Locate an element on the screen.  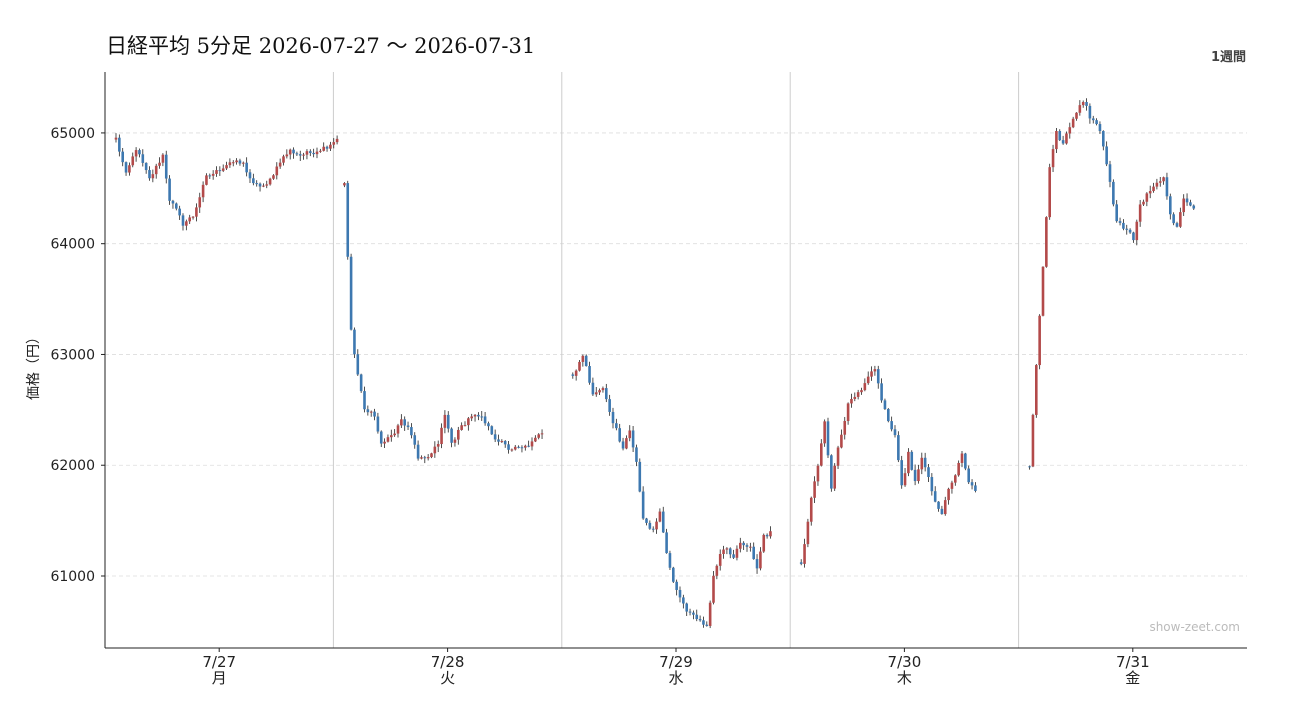
x-tick-weekday: 木 is located at coordinates (904, 678).